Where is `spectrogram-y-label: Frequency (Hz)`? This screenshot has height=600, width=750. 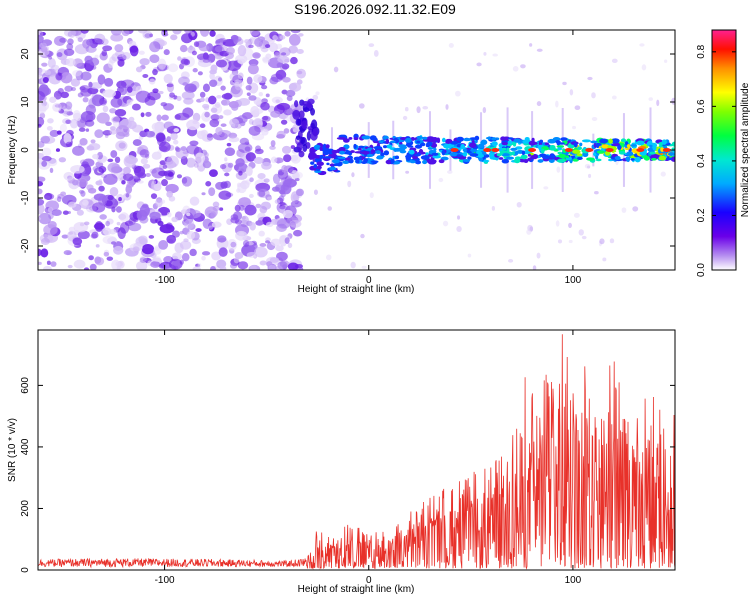 spectrogram-y-label: Frequency (Hz) is located at coordinates (12, 150).